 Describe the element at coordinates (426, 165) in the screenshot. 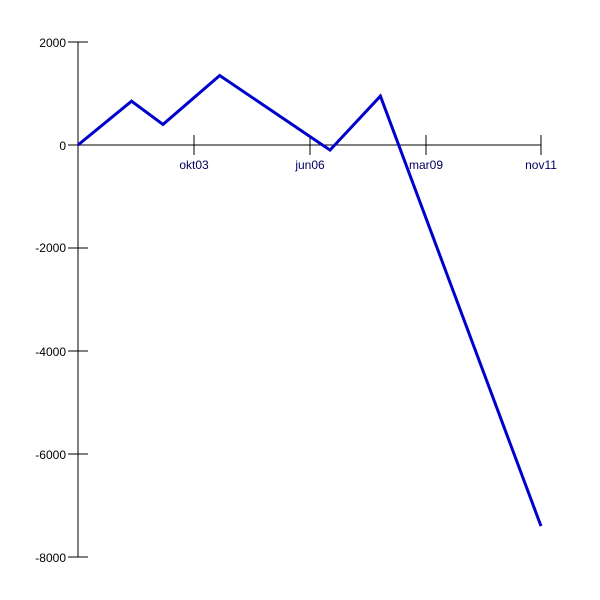

I see `x-tick-label: mar09` at that location.